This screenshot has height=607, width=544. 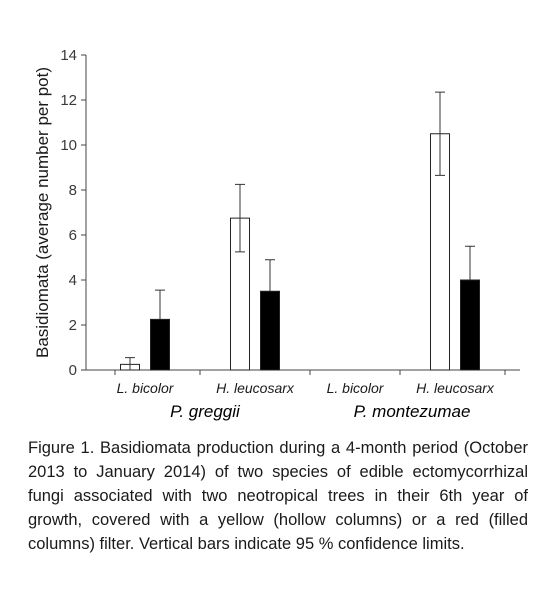 What do you see at coordinates (68, 55) in the screenshot?
I see `y-tick-label: 14` at bounding box center [68, 55].